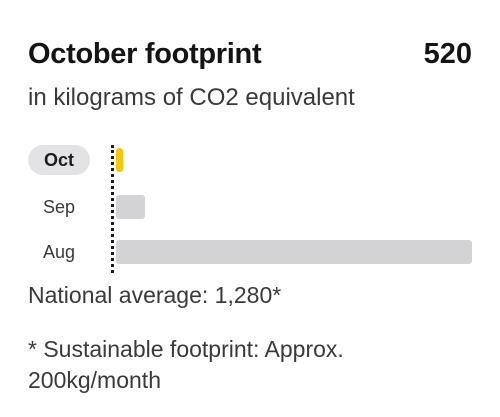 This screenshot has width=500, height=417. Describe the element at coordinates (447, 54) in the screenshot. I see `footprint-value: 520` at that location.